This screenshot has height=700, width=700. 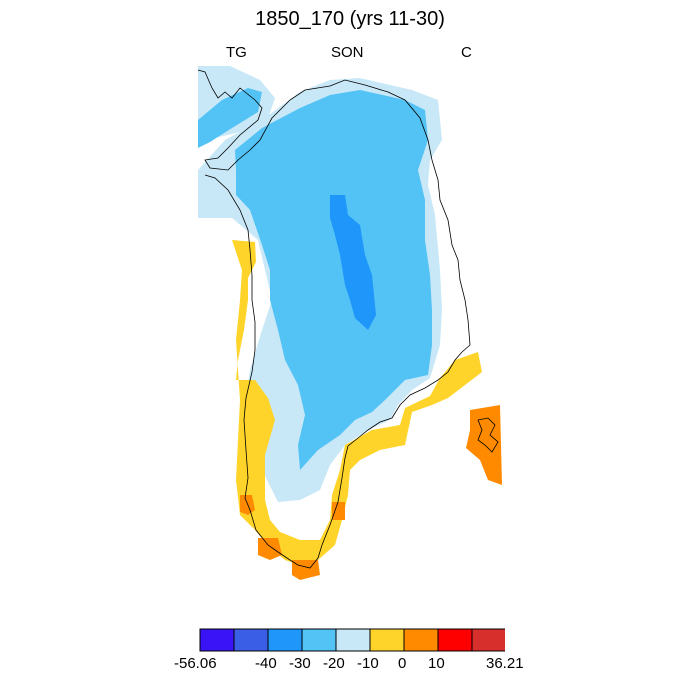 I want to click on colorbar-tick-label: 36.21, so click(x=505, y=663).